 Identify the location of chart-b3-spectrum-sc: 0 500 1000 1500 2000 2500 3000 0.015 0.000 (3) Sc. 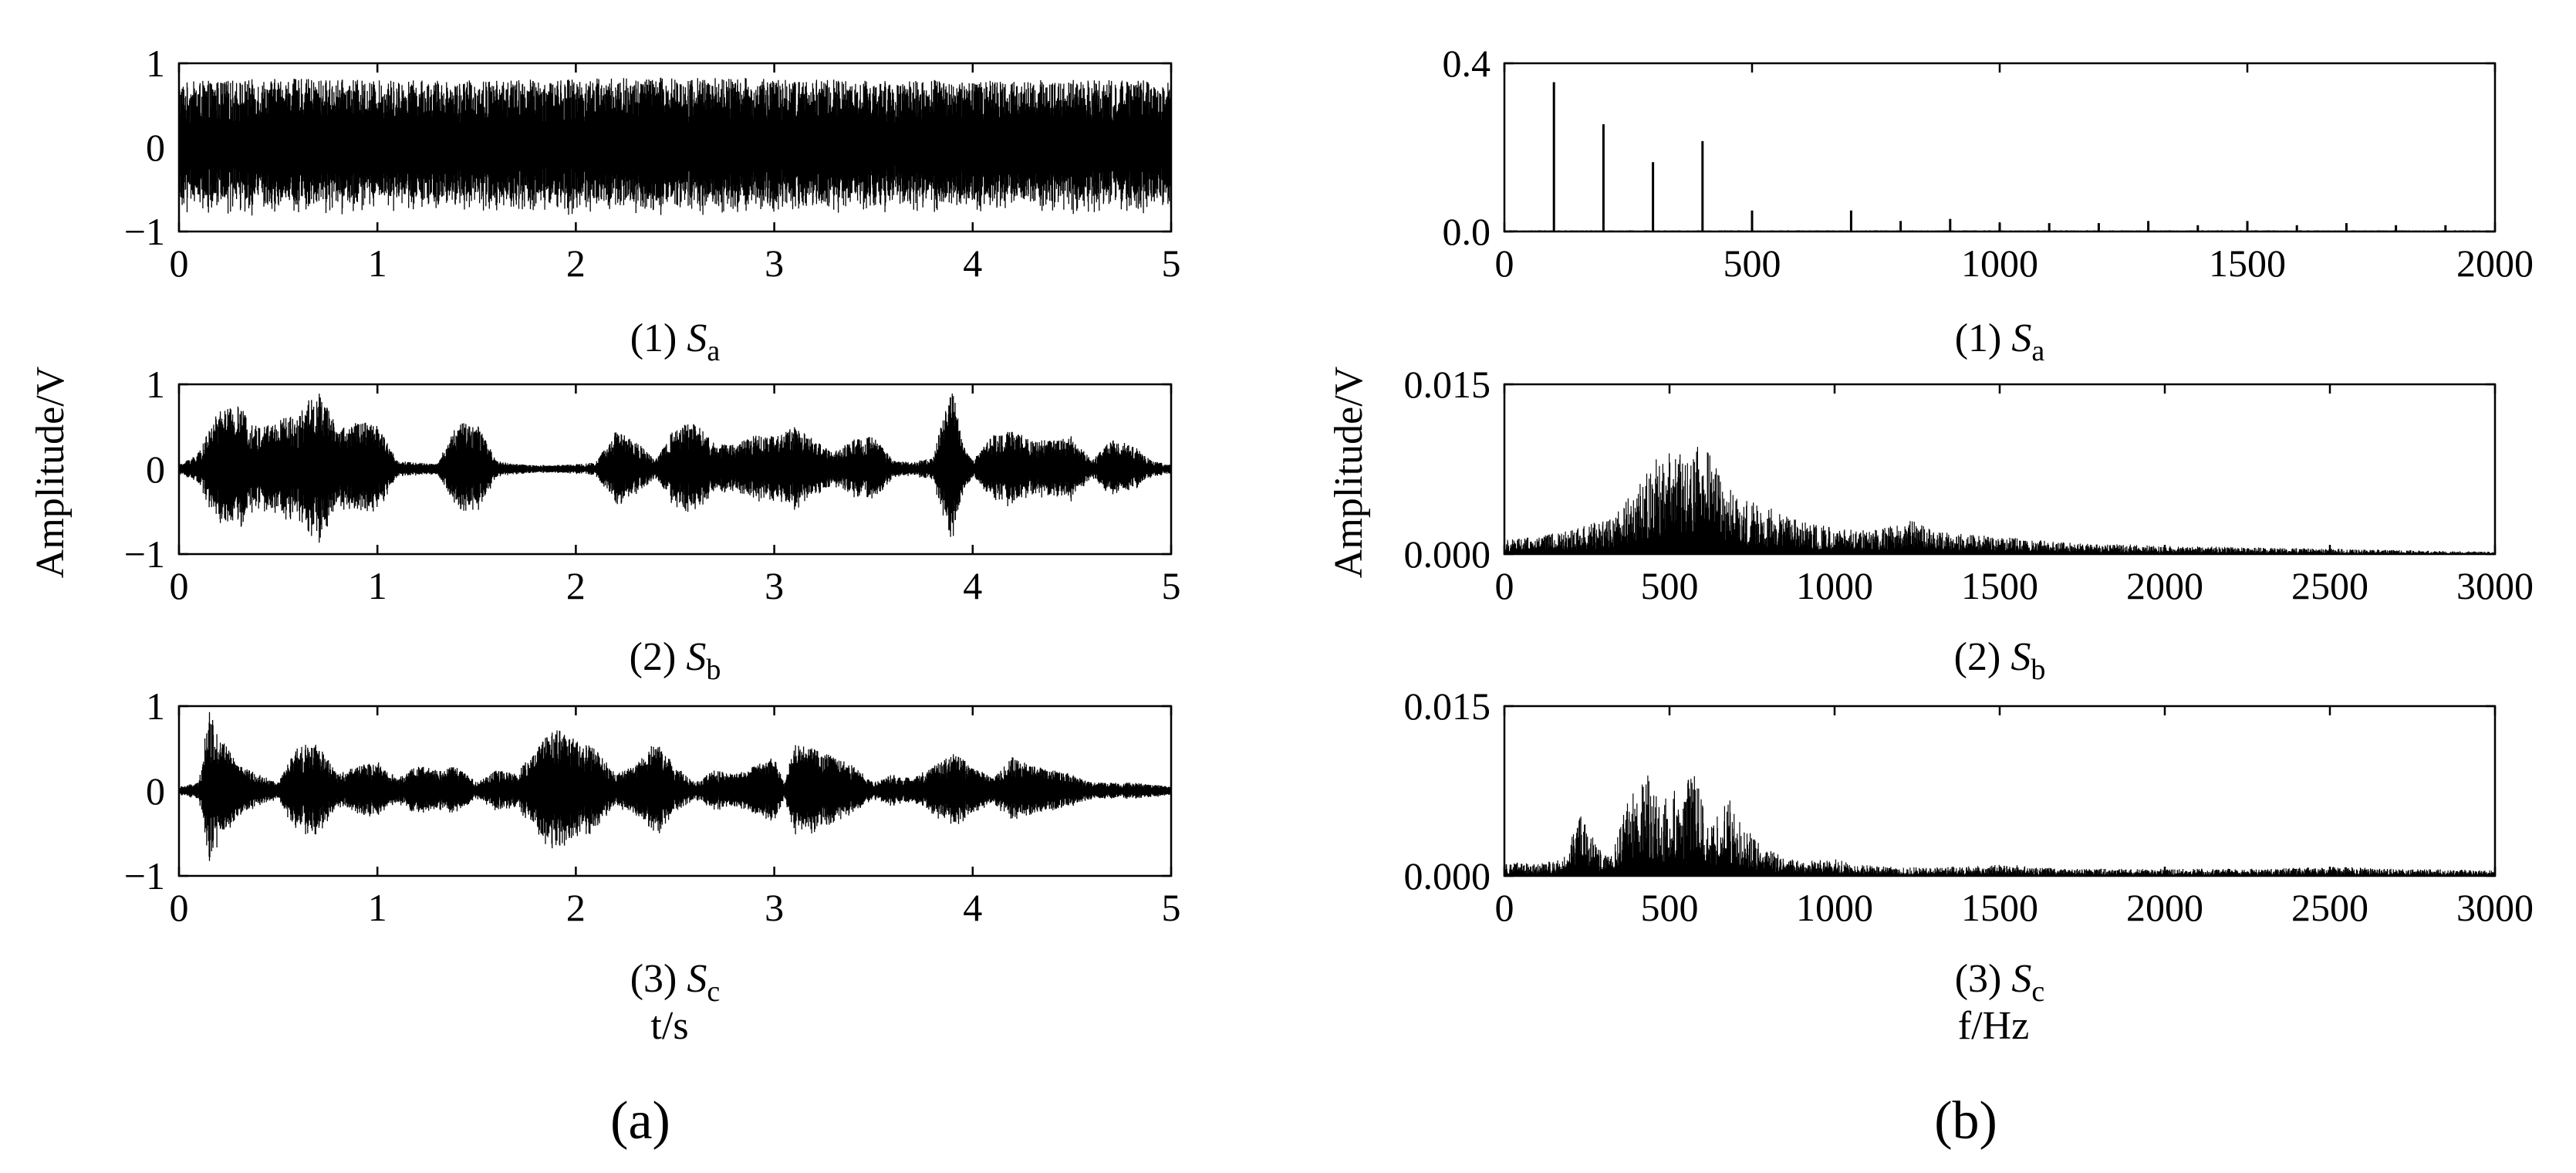
(1969, 847).